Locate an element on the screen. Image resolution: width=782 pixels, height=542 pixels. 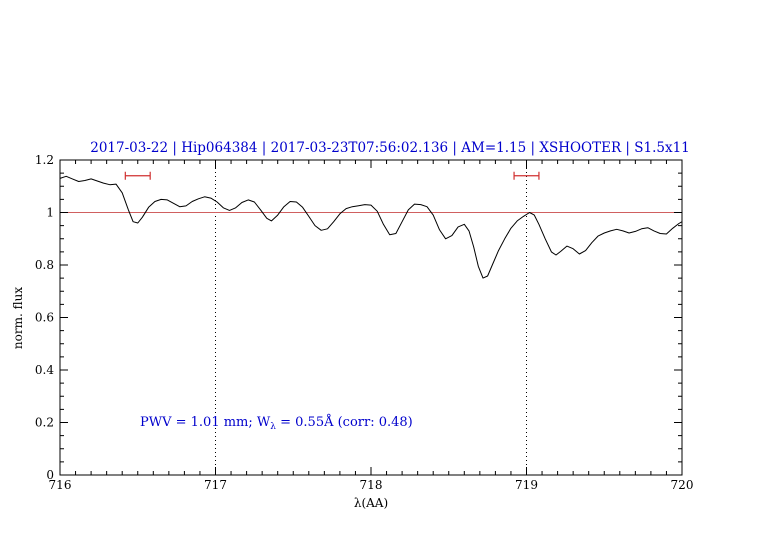
y-tick-label: 1 is located at coordinates (50, 213).